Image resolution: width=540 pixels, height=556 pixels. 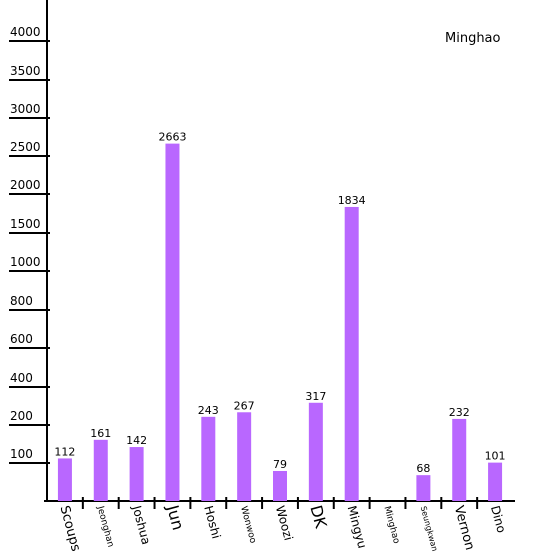 What do you see at coordinates (100, 433) in the screenshot?
I see `bar-value-label: 161` at bounding box center [100, 433].